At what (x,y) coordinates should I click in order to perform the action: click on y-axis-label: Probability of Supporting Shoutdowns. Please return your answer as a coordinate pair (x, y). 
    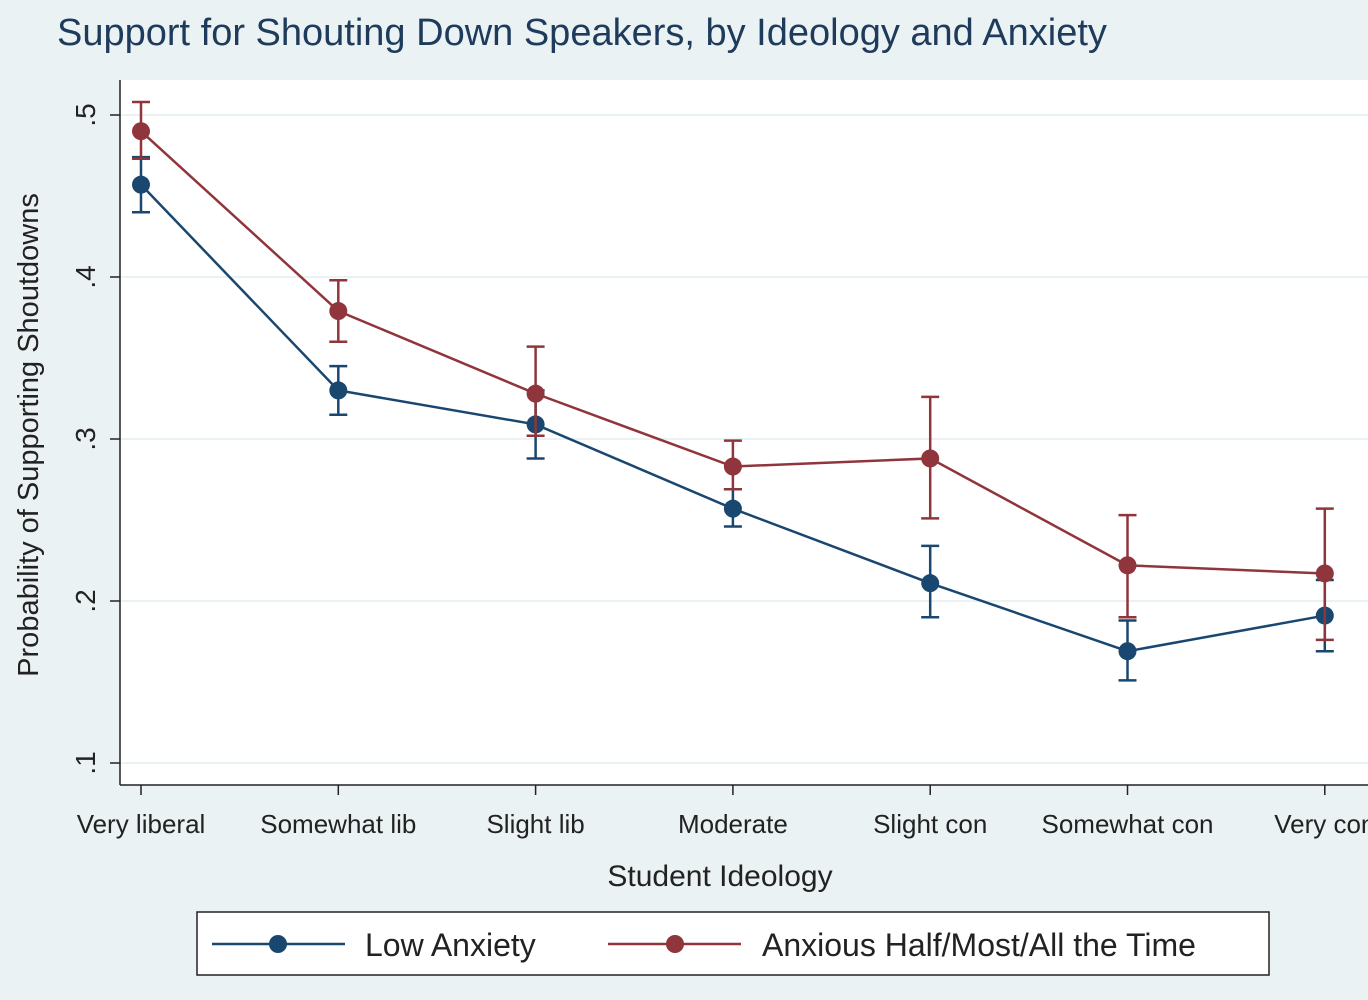
    Looking at the image, I should click on (29, 435).